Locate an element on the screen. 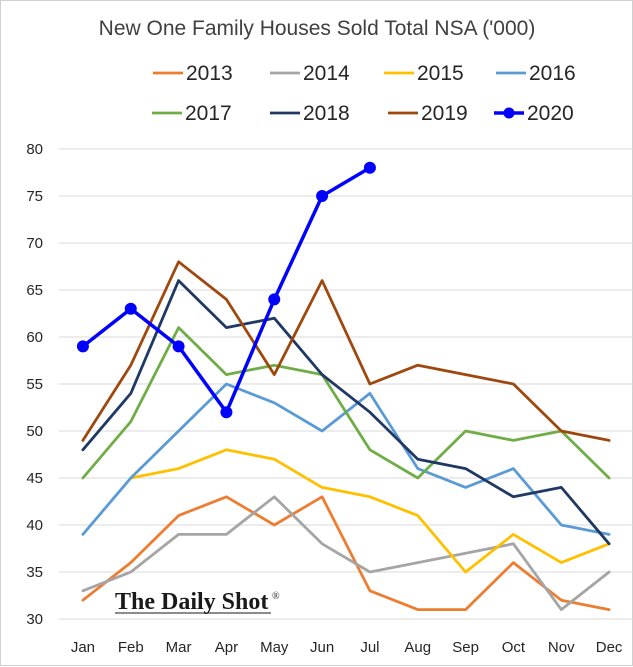 The image size is (633, 667). legend-item-2020: 2020 is located at coordinates (534, 113).